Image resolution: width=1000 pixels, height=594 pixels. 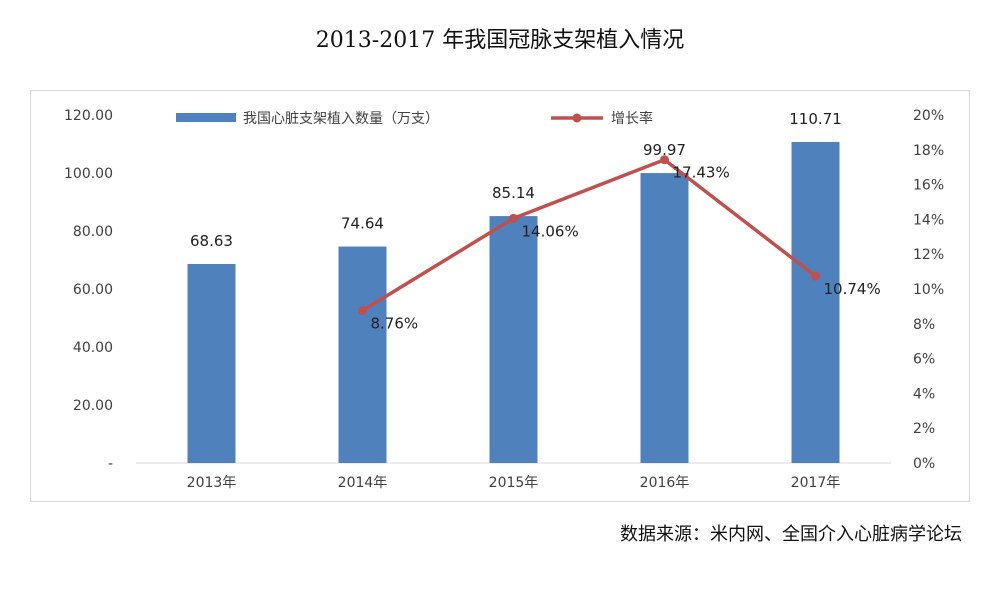 What do you see at coordinates (701, 173) in the screenshot?
I see `line-data-label: 17.43%` at bounding box center [701, 173].